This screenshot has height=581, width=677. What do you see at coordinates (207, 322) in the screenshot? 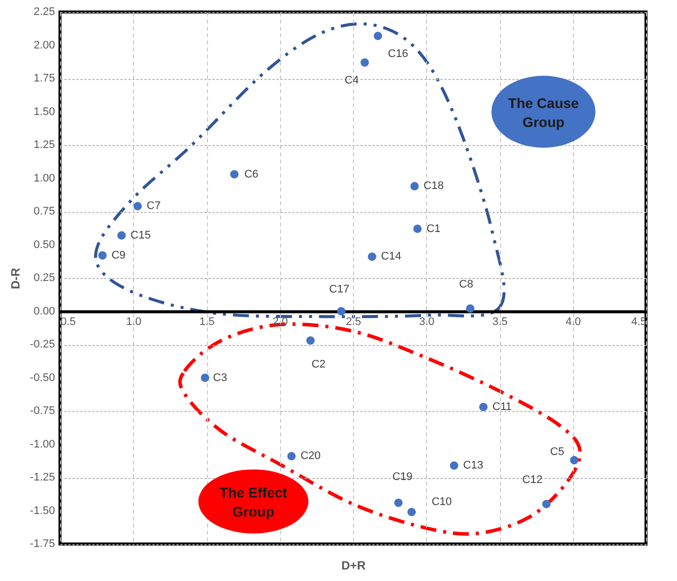
I see `x-tick-label: 1.5` at bounding box center [207, 322].